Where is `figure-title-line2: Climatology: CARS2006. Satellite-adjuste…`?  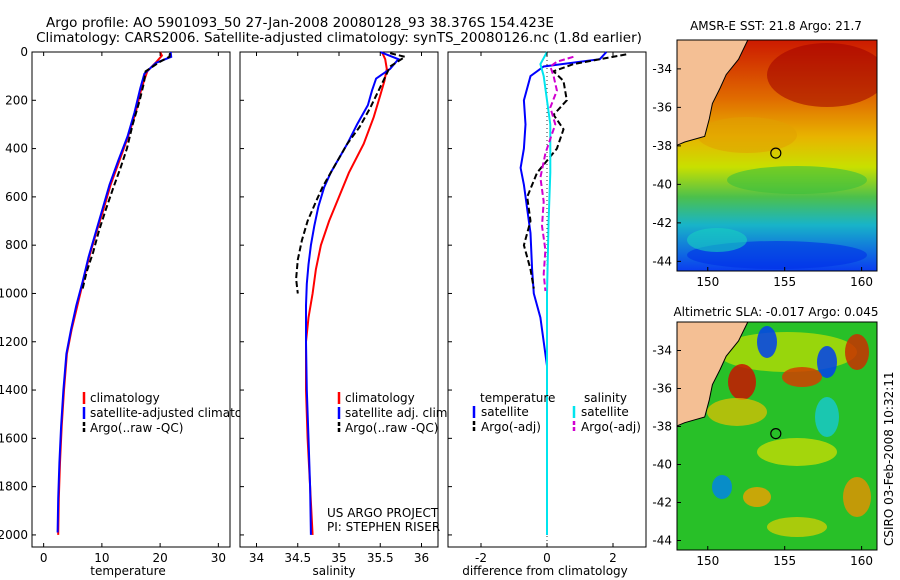
figure-title-line2: Climatology: CARS2006. Satellite-adjuste… is located at coordinates (339, 38).